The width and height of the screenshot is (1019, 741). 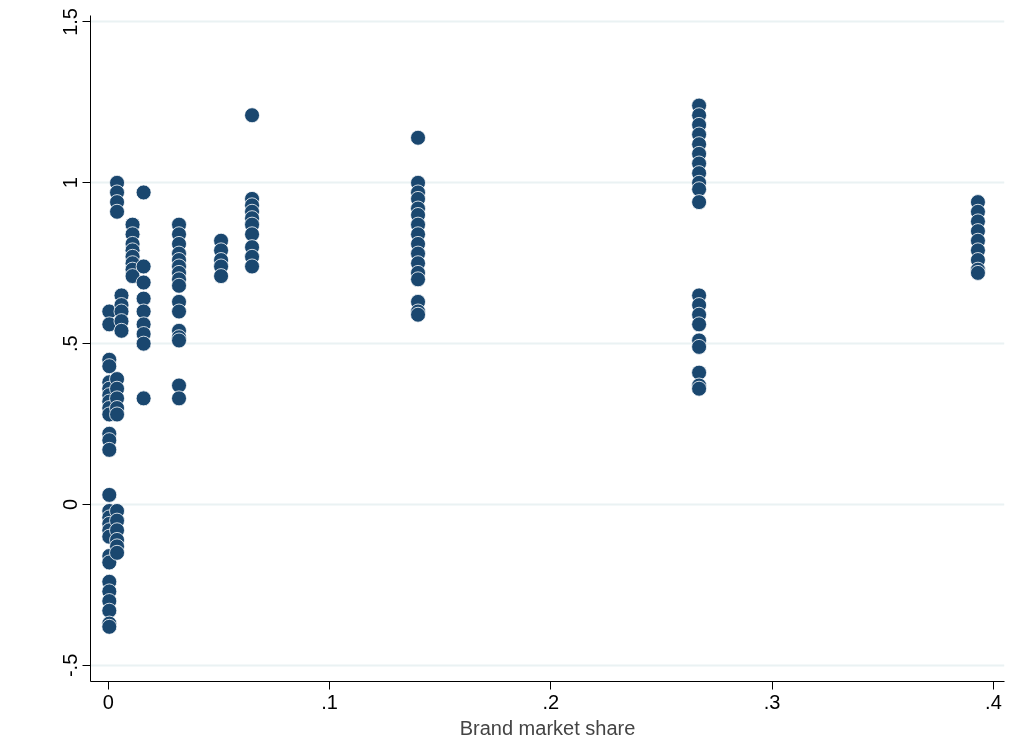 What do you see at coordinates (70, 344) in the screenshot?
I see `y-tick-label: .5` at bounding box center [70, 344].